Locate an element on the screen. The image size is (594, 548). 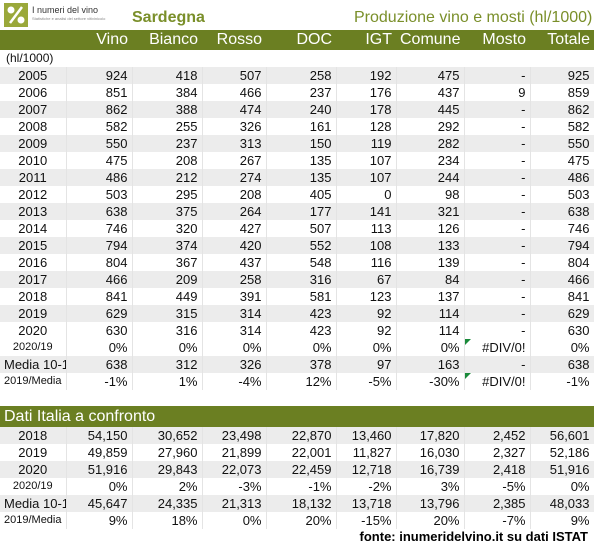
table-cell: 486 is located at coordinates (99, 177).